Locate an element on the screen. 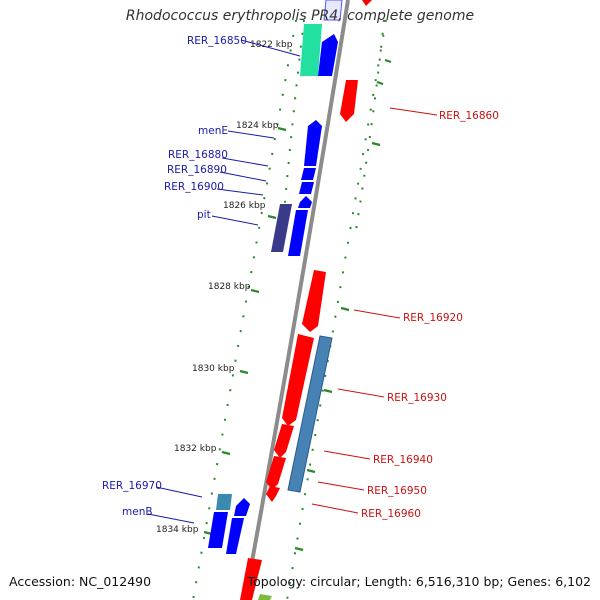 The width and height of the screenshot is (600, 600). gene-label-rer-16900: RER_16900 is located at coordinates (194, 187).